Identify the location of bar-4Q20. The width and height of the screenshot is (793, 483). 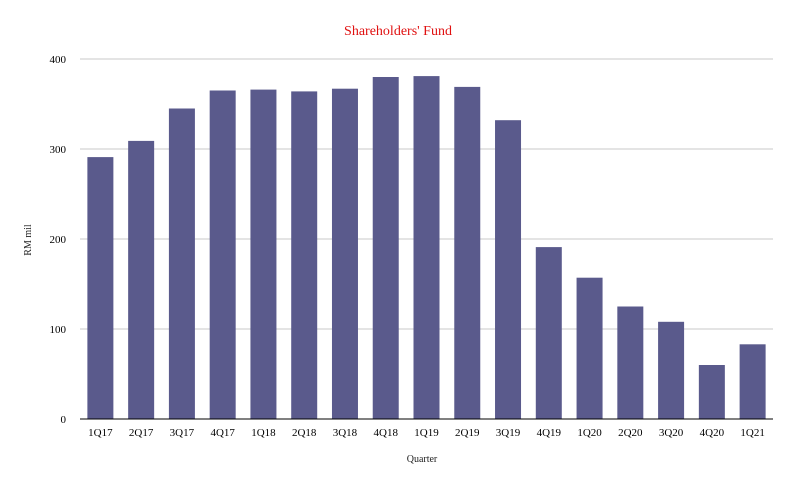
(711, 392).